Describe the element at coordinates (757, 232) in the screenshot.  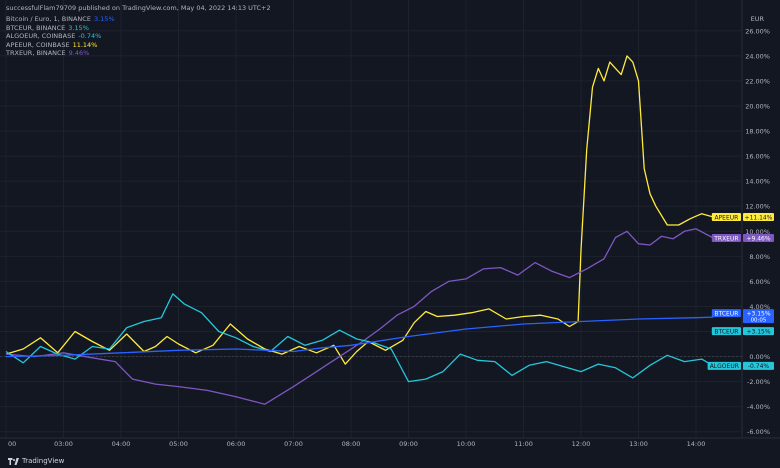
I see `y-tick-label: 10.00%` at that location.